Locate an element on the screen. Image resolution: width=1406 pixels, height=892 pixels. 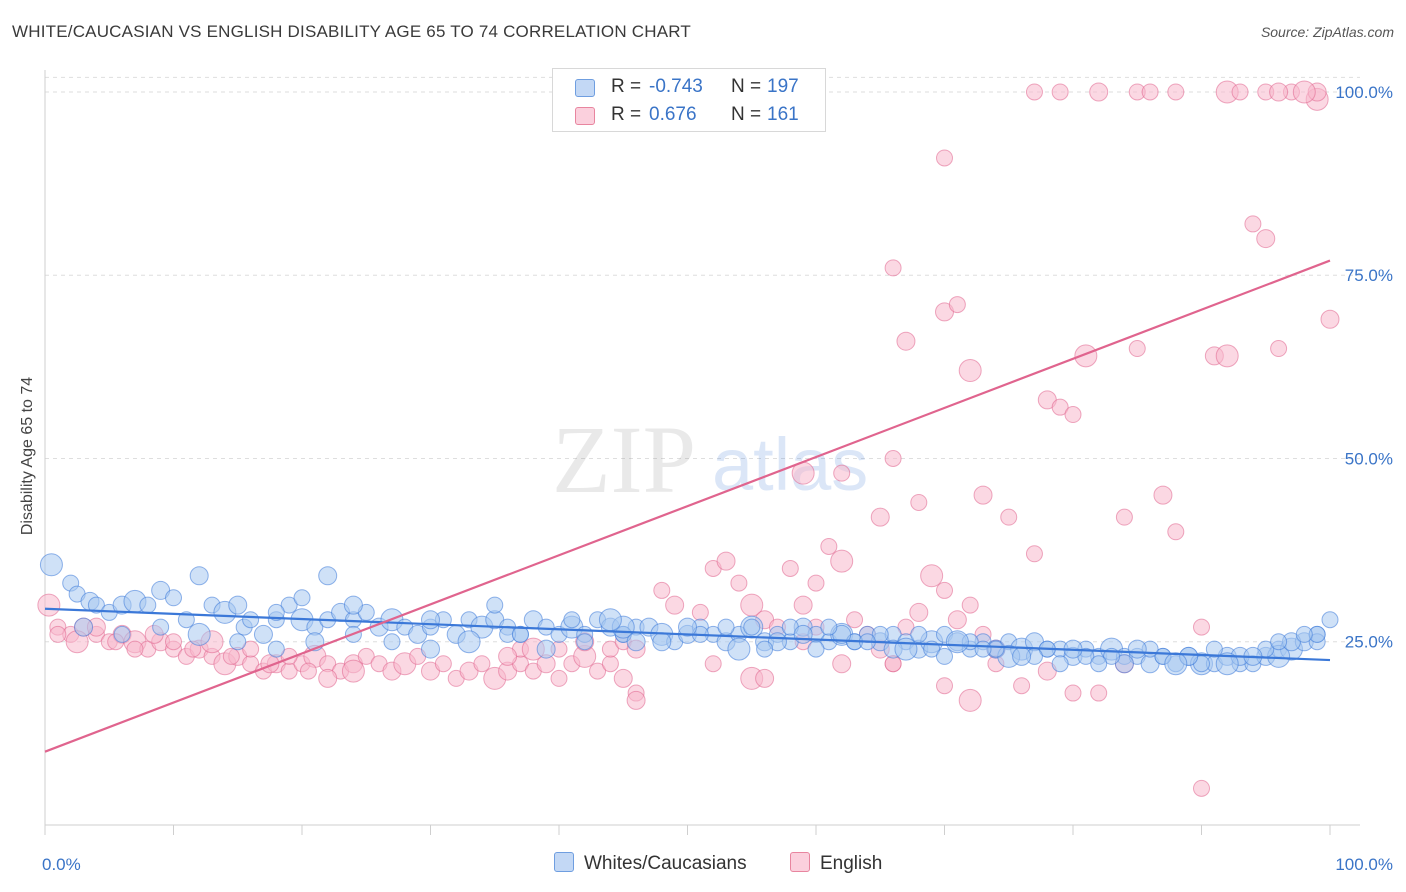
legend-row-english: R = 0.676 N = 161 is located at coordinates (689, 115).